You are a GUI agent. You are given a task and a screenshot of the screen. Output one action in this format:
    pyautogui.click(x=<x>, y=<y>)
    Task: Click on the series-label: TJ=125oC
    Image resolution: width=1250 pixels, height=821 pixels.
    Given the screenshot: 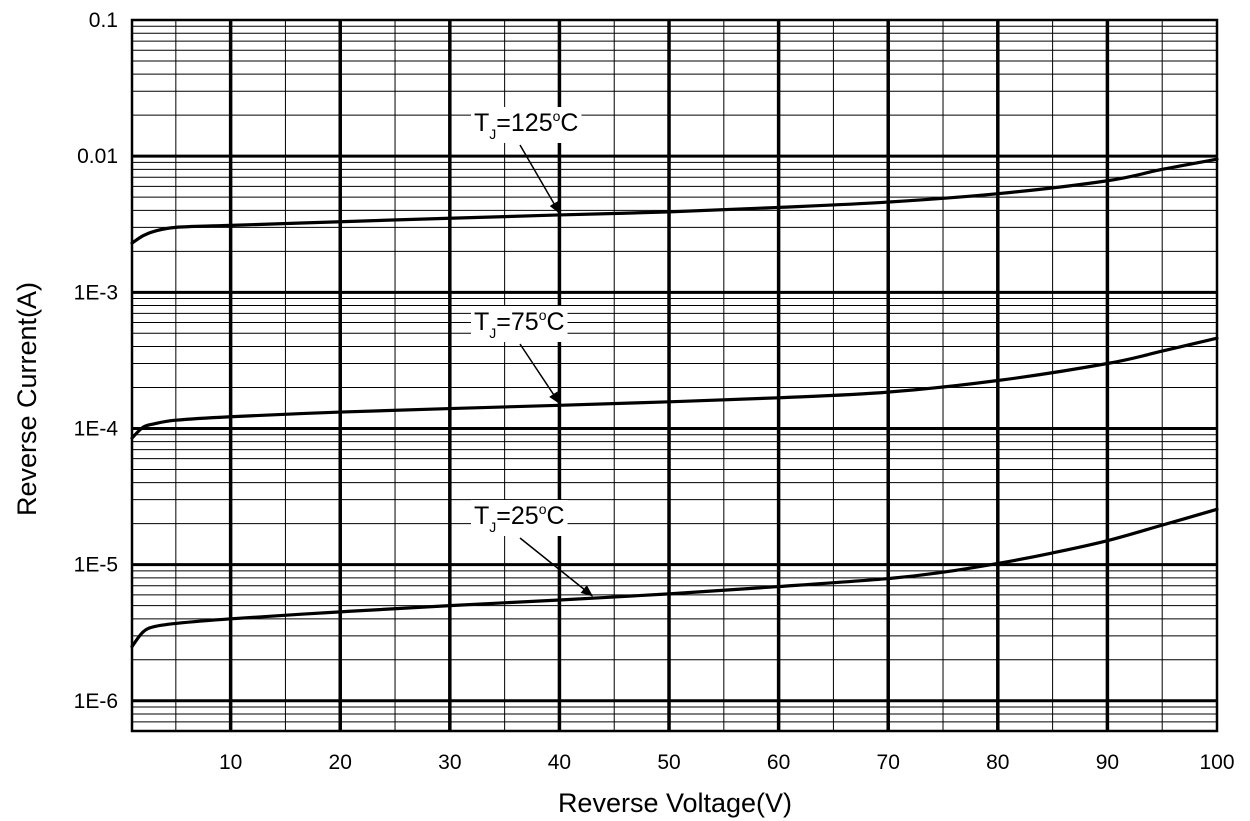 What is the action you would take?
    pyautogui.click(x=526, y=125)
    